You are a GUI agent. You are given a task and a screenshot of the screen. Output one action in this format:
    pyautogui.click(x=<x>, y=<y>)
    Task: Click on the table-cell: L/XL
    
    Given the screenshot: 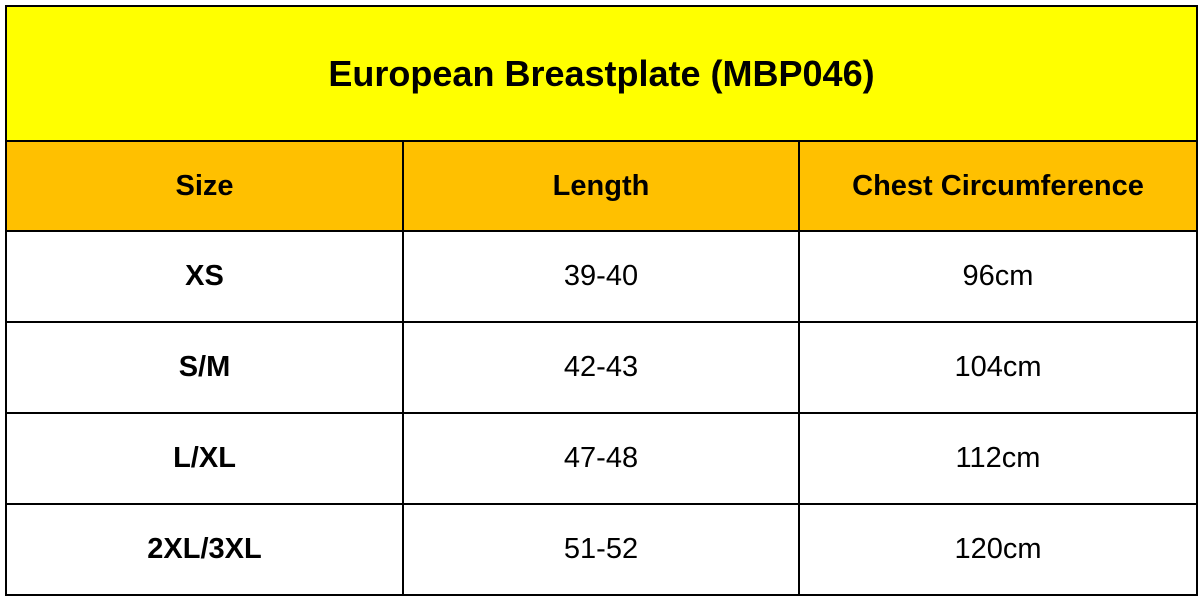 What is the action you would take?
    pyautogui.click(x=204, y=458)
    